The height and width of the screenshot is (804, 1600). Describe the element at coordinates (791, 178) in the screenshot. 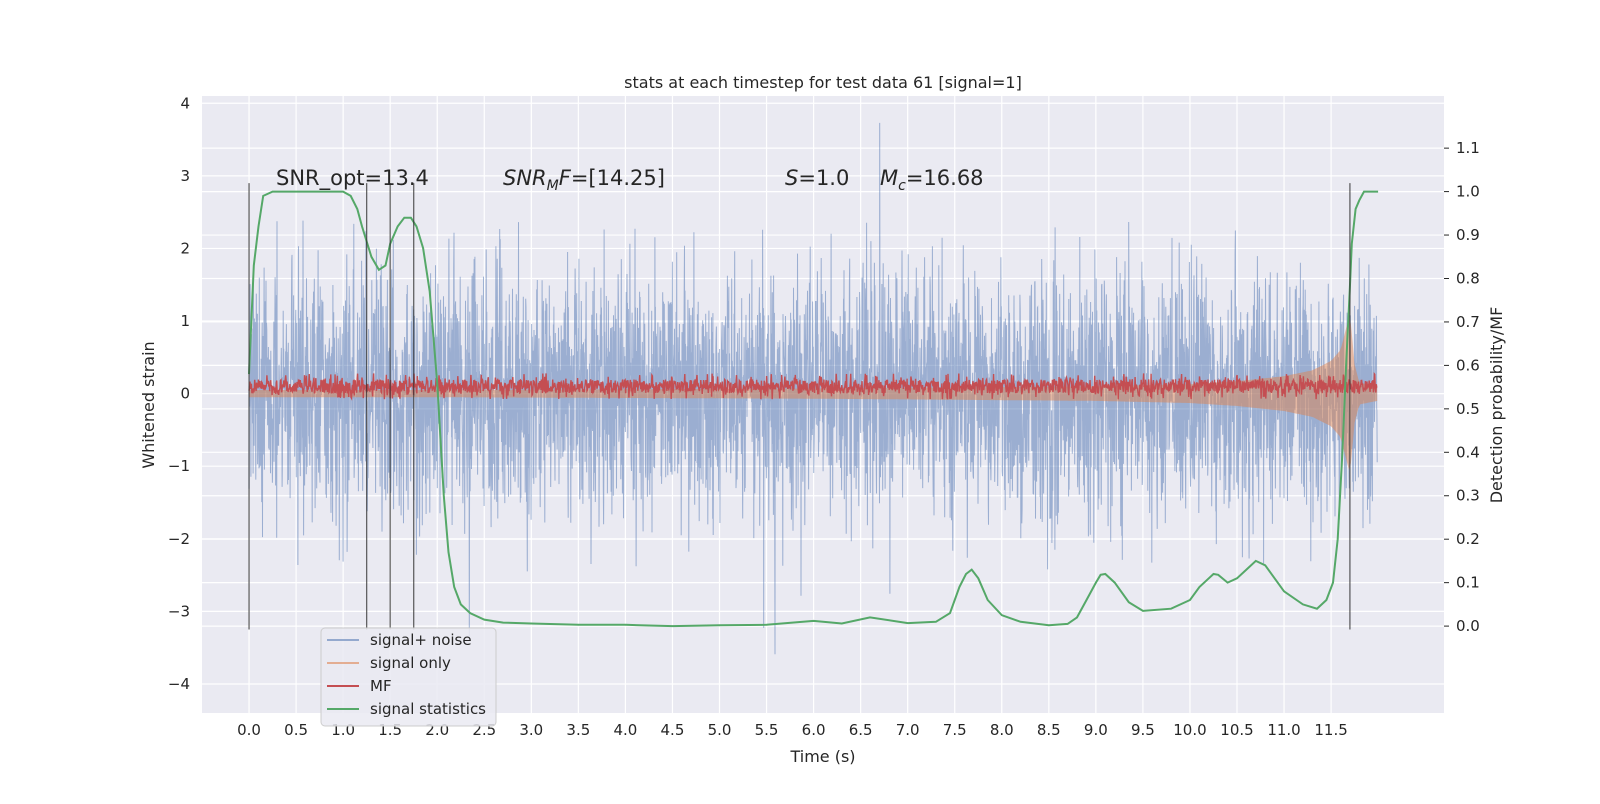

I see `annotation-s-prefix: S` at that location.